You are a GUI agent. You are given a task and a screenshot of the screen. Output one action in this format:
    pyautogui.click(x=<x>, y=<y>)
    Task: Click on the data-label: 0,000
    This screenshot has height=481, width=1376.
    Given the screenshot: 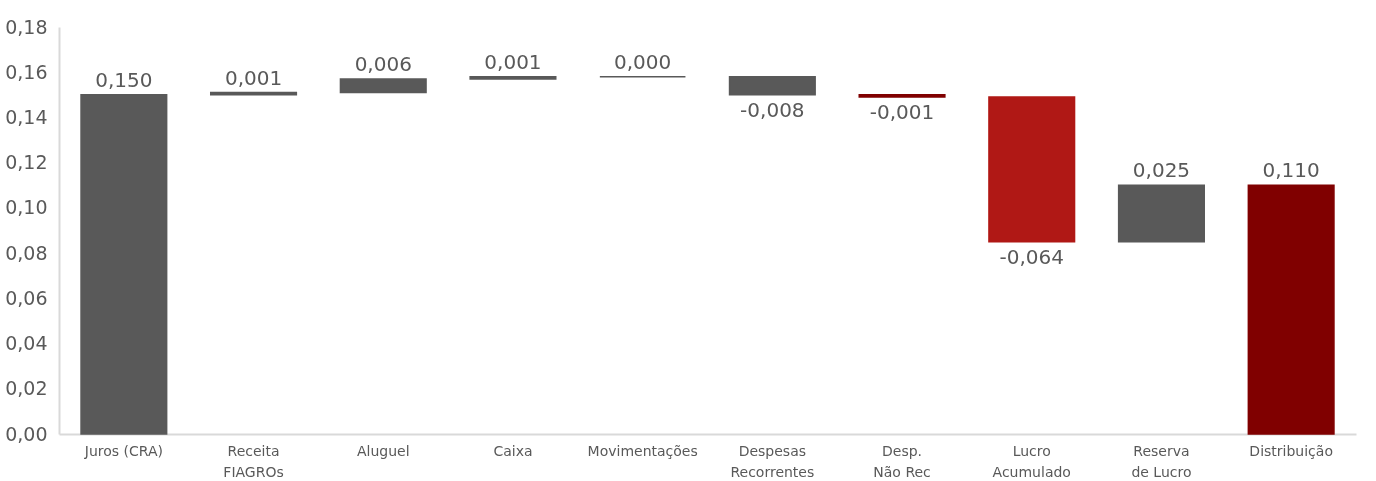 What is the action you would take?
    pyautogui.click(x=643, y=61)
    